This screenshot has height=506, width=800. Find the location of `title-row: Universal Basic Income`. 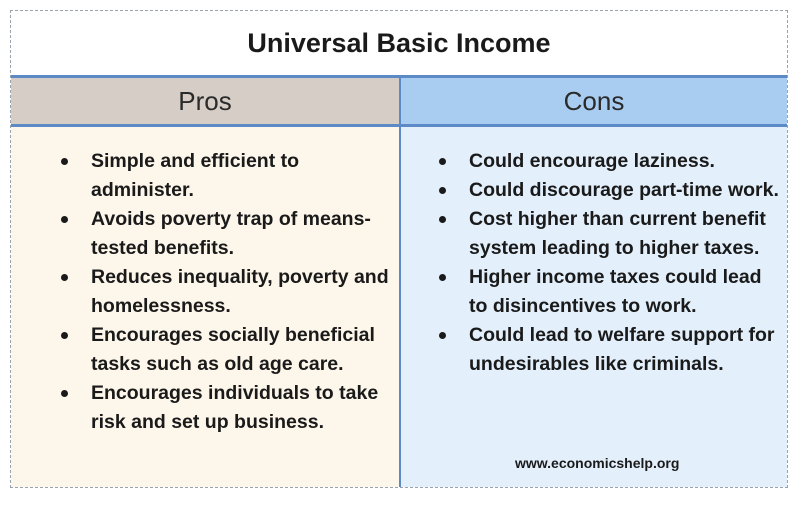

title-row: Universal Basic Income is located at coordinates (399, 43).